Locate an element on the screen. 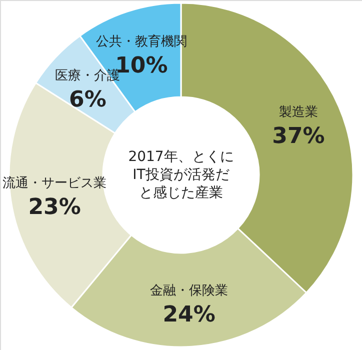 The width and height of the screenshot is (362, 350). data-label: 6% is located at coordinates (87, 99).